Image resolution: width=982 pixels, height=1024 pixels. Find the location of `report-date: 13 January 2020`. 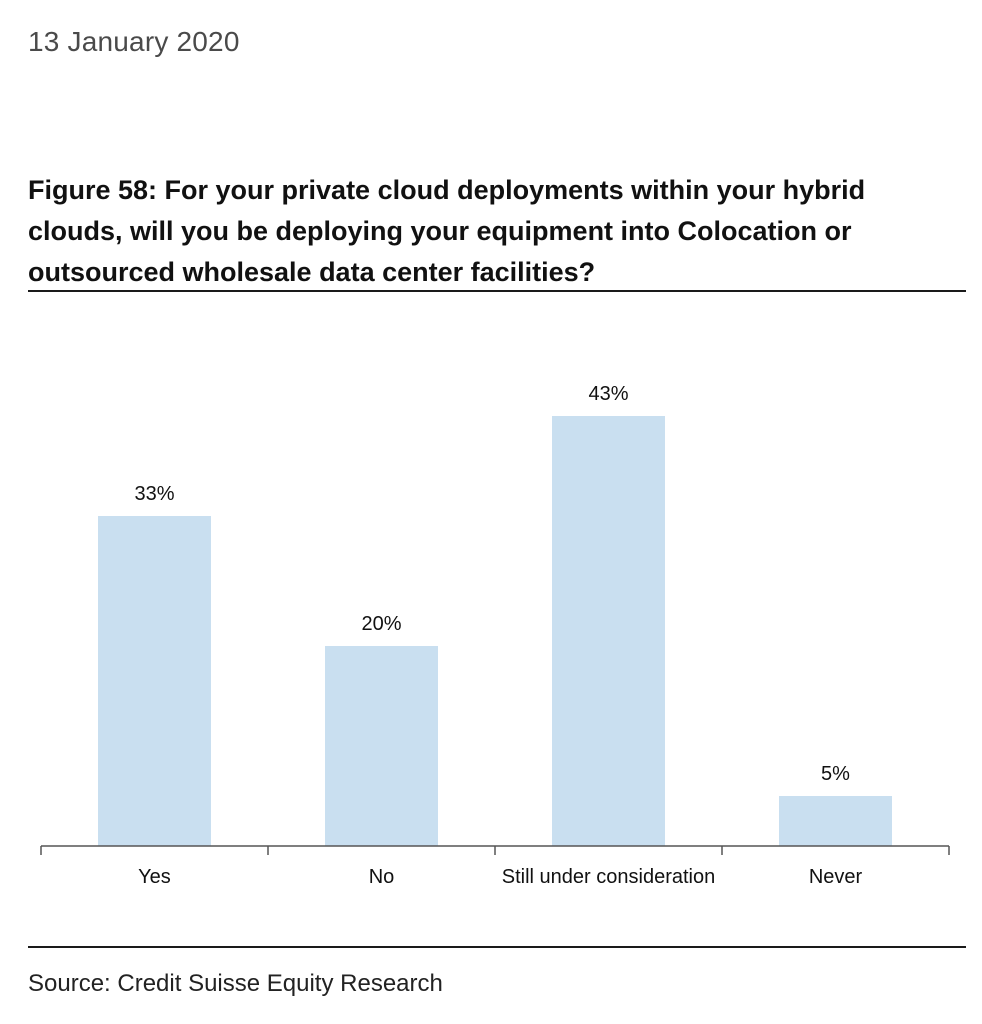

report-date: 13 January 2020 is located at coordinates (134, 41).